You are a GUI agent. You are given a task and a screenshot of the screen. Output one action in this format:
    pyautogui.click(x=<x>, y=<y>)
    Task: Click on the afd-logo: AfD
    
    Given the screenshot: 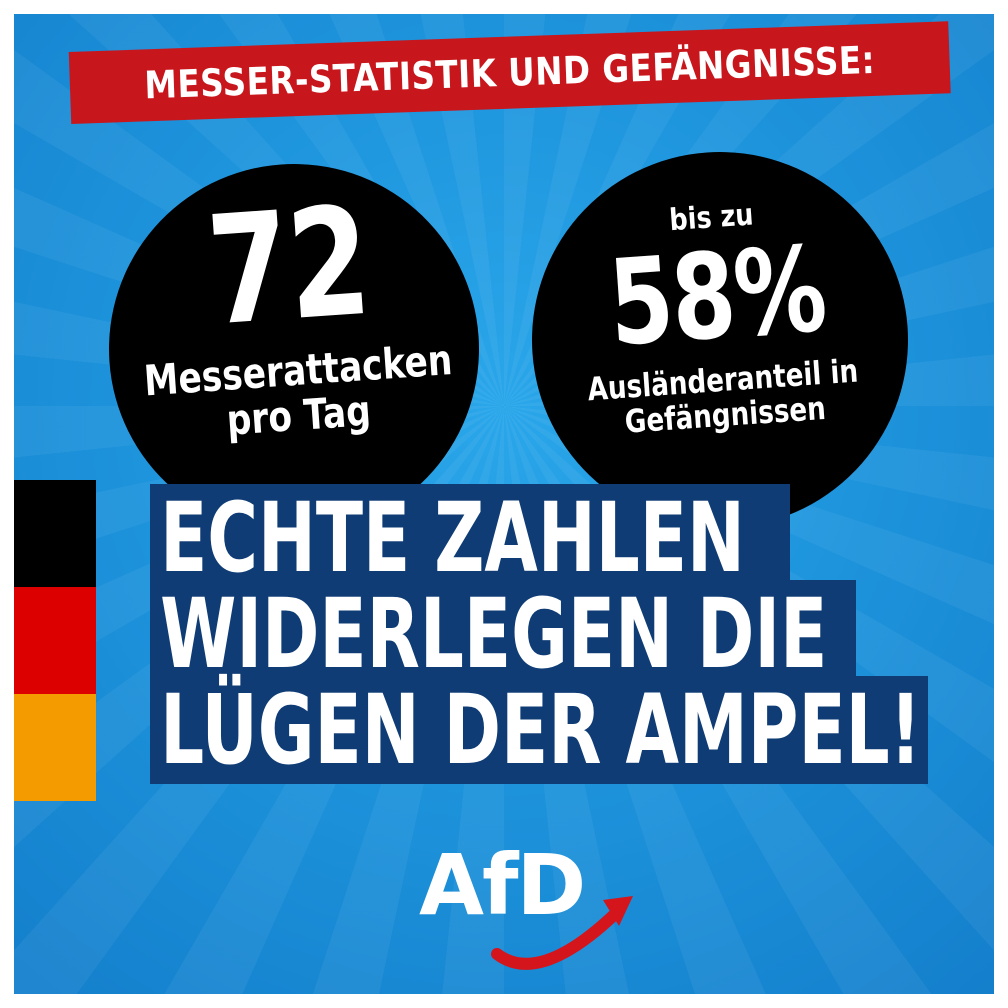 What is the action you would take?
    pyautogui.click(x=534, y=906)
    